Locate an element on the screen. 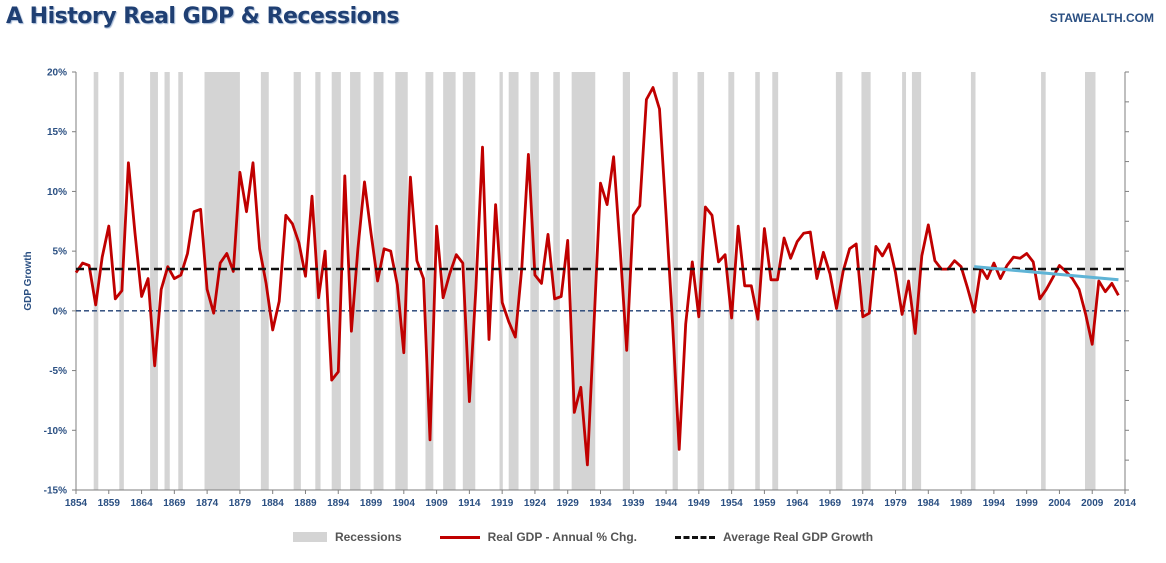 The image size is (1166, 563). legend-item-recessions: Recessions is located at coordinates (347, 537).